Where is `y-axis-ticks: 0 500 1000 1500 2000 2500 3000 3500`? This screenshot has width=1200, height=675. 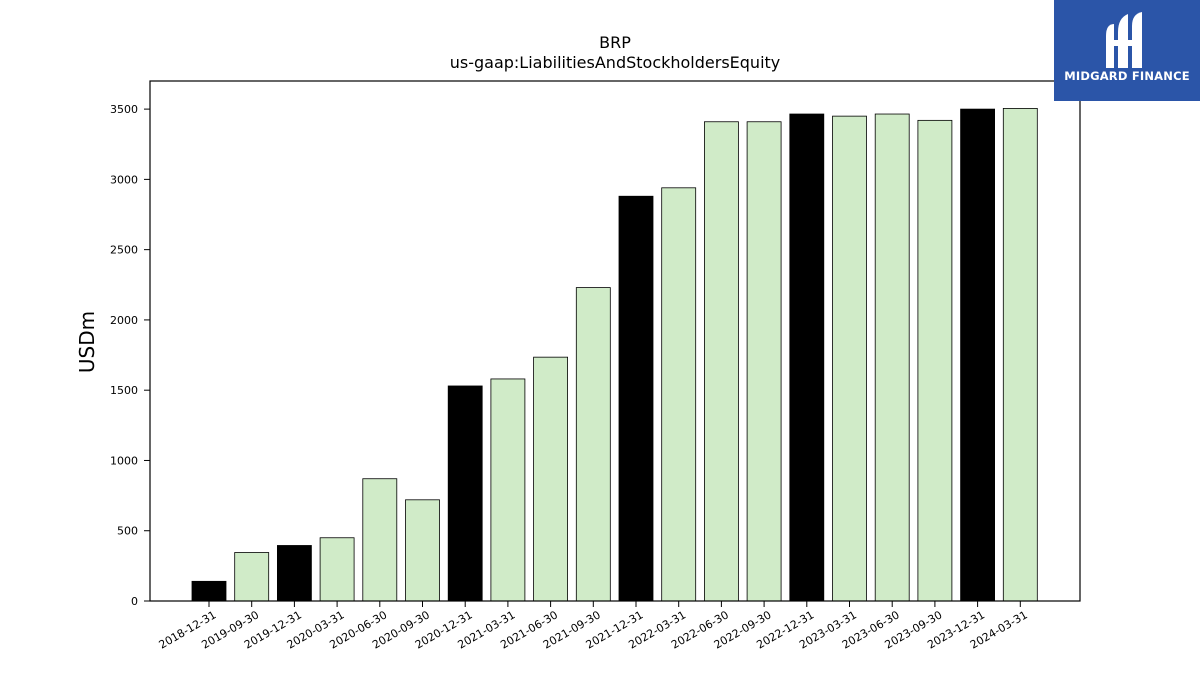
y-axis-ticks: 0 500 1000 1500 2000 2500 3000 3500 is located at coordinates (130, 355).